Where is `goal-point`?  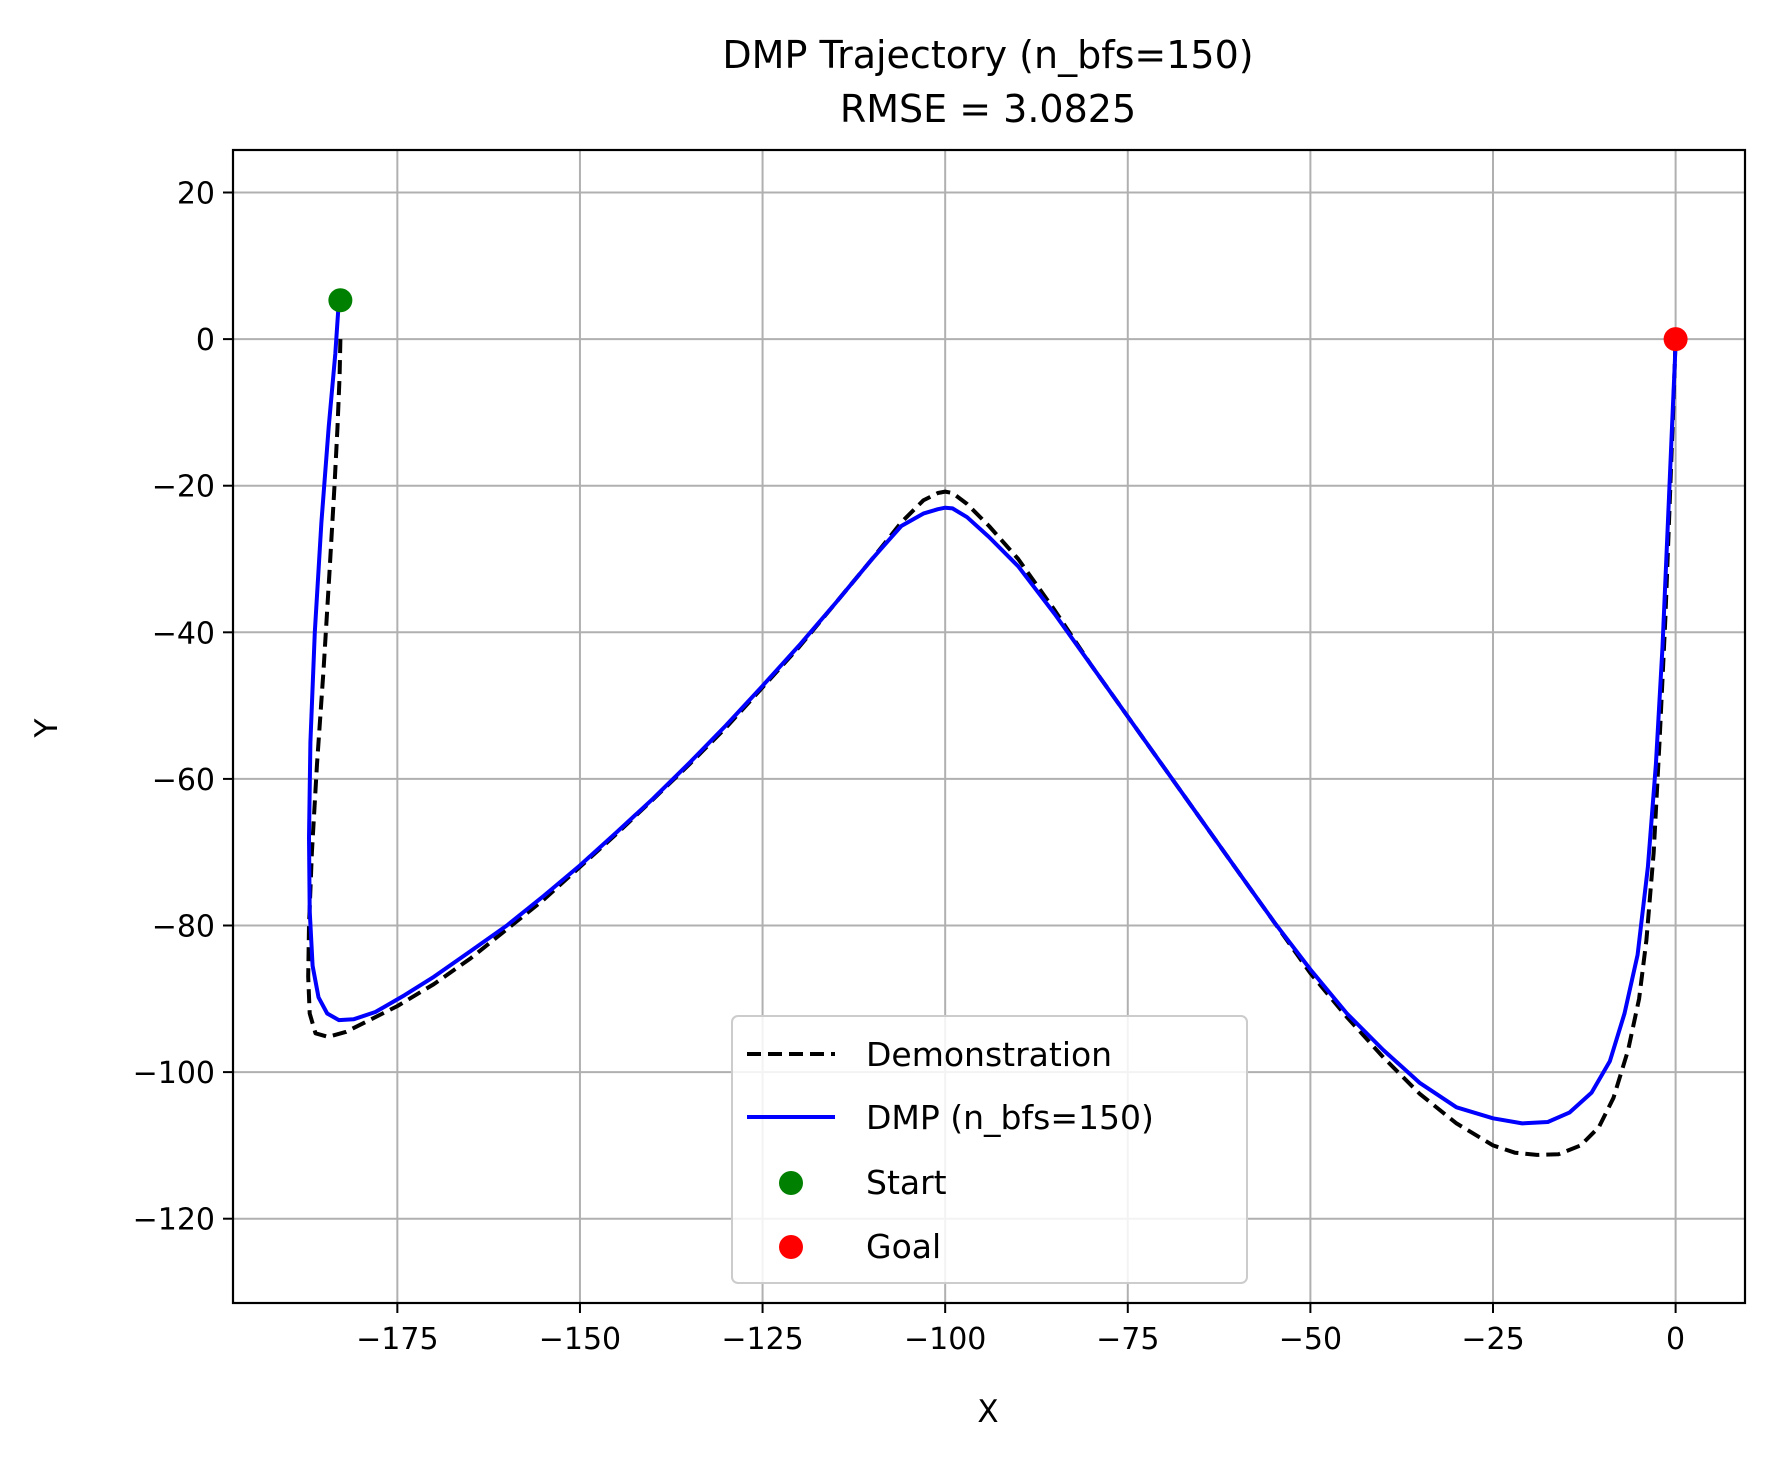 goal-point is located at coordinates (1675, 339).